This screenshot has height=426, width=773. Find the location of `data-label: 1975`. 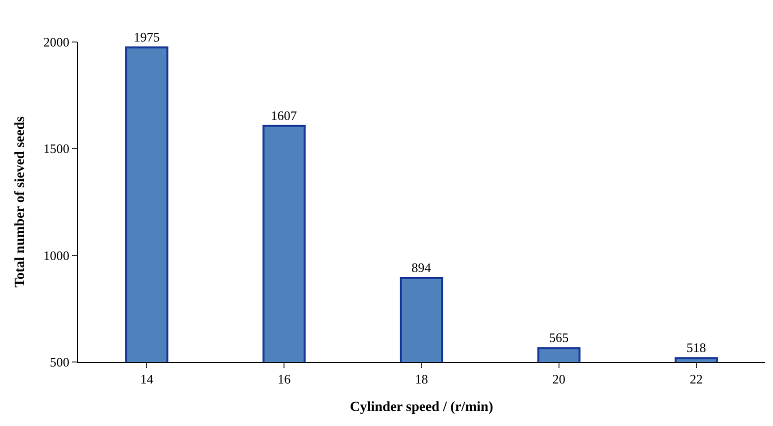

data-label: 1975 is located at coordinates (147, 36).